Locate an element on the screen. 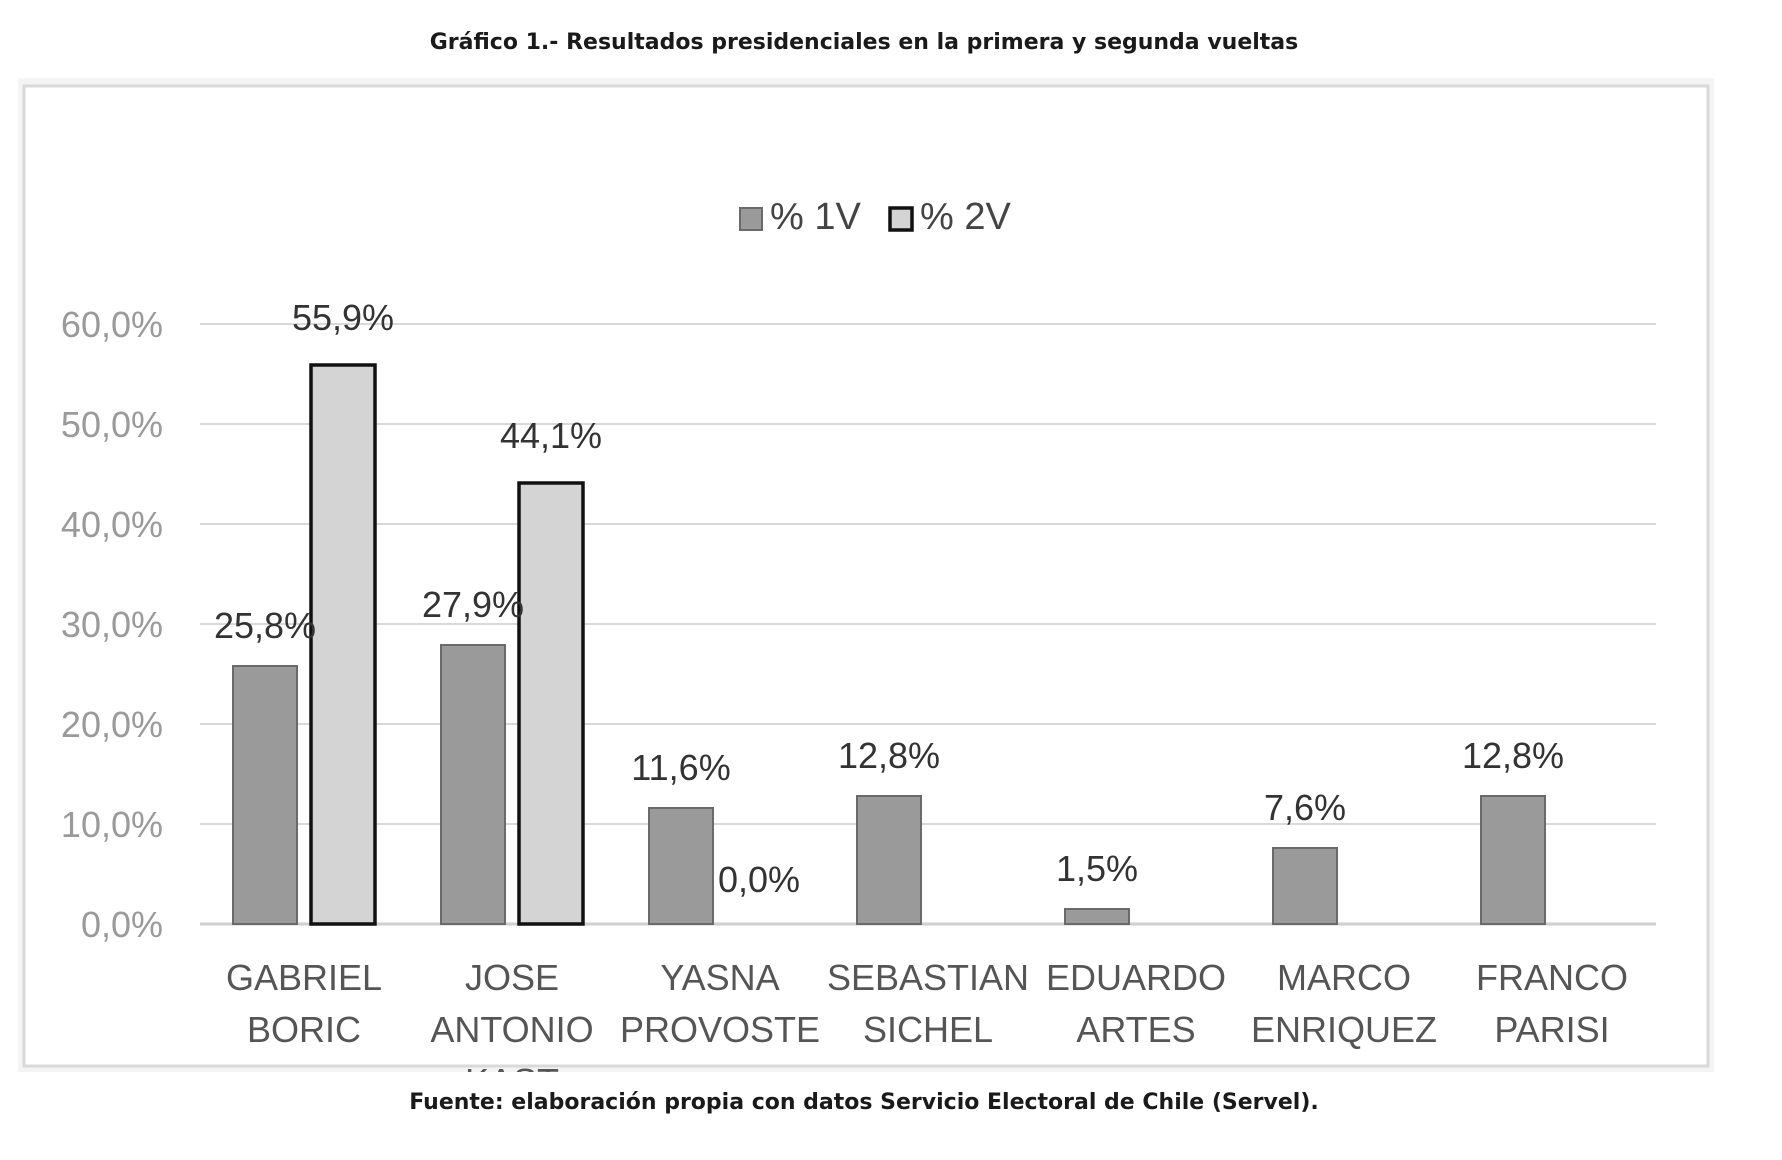 The width and height of the screenshot is (1782, 1160). category-label-line: KAST is located at coordinates (512, 1066).